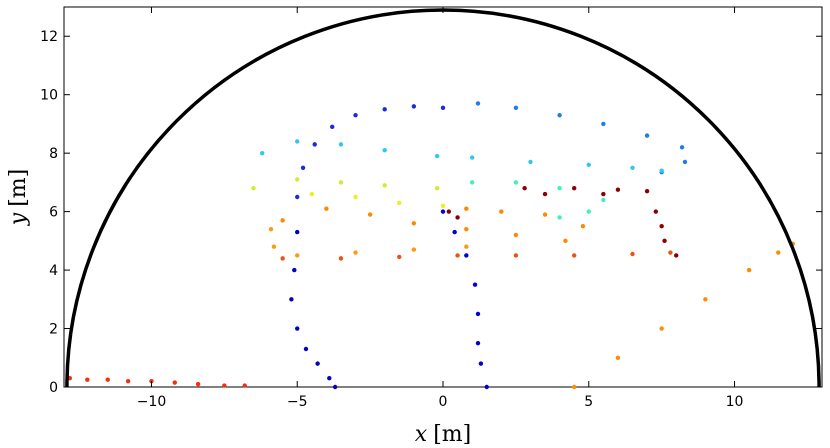 This screenshot has height=448, width=830. I want to click on y-tick-label: 12, so click(49, 37).